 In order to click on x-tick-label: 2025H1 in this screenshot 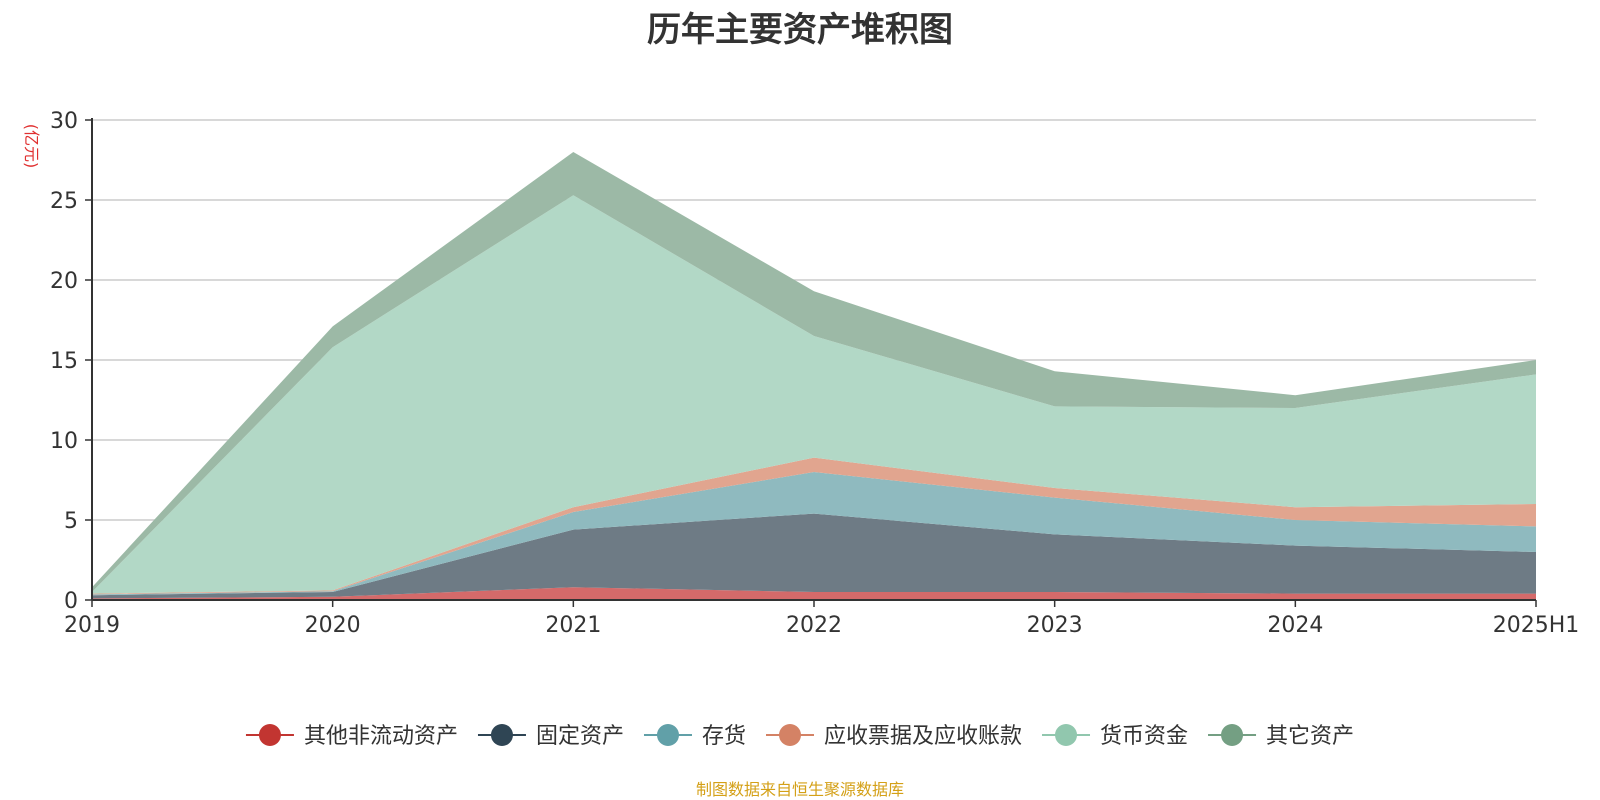, I will do `click(1536, 625)`.